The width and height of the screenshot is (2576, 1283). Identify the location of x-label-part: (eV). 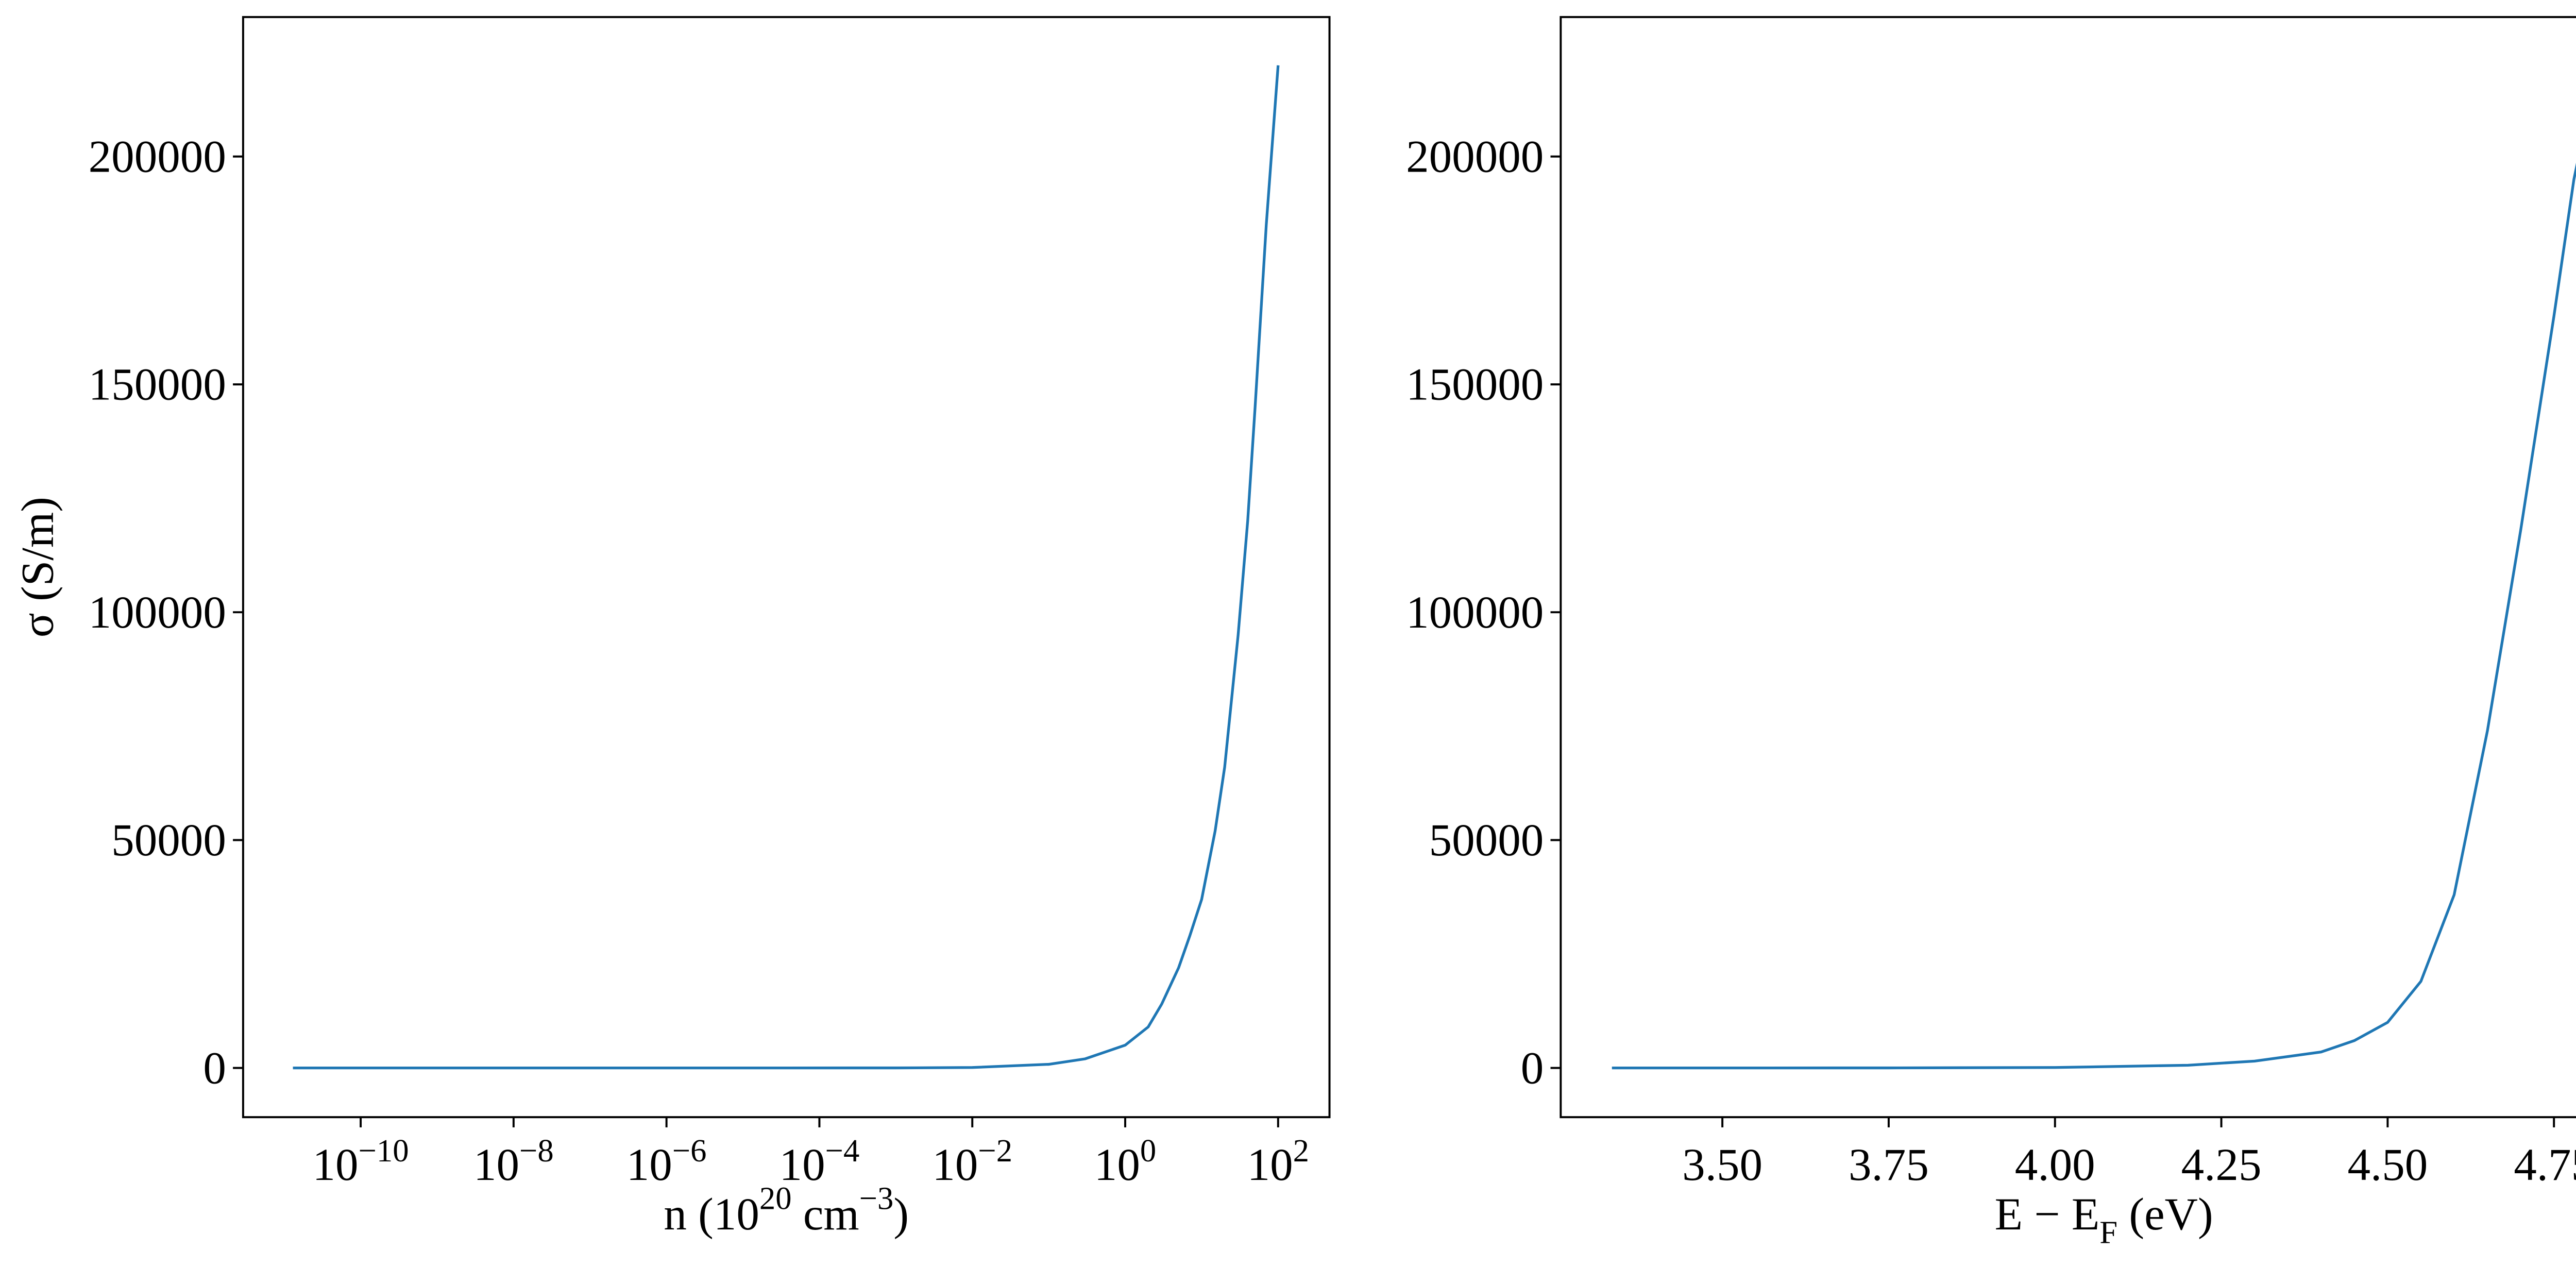
(2165, 1214).